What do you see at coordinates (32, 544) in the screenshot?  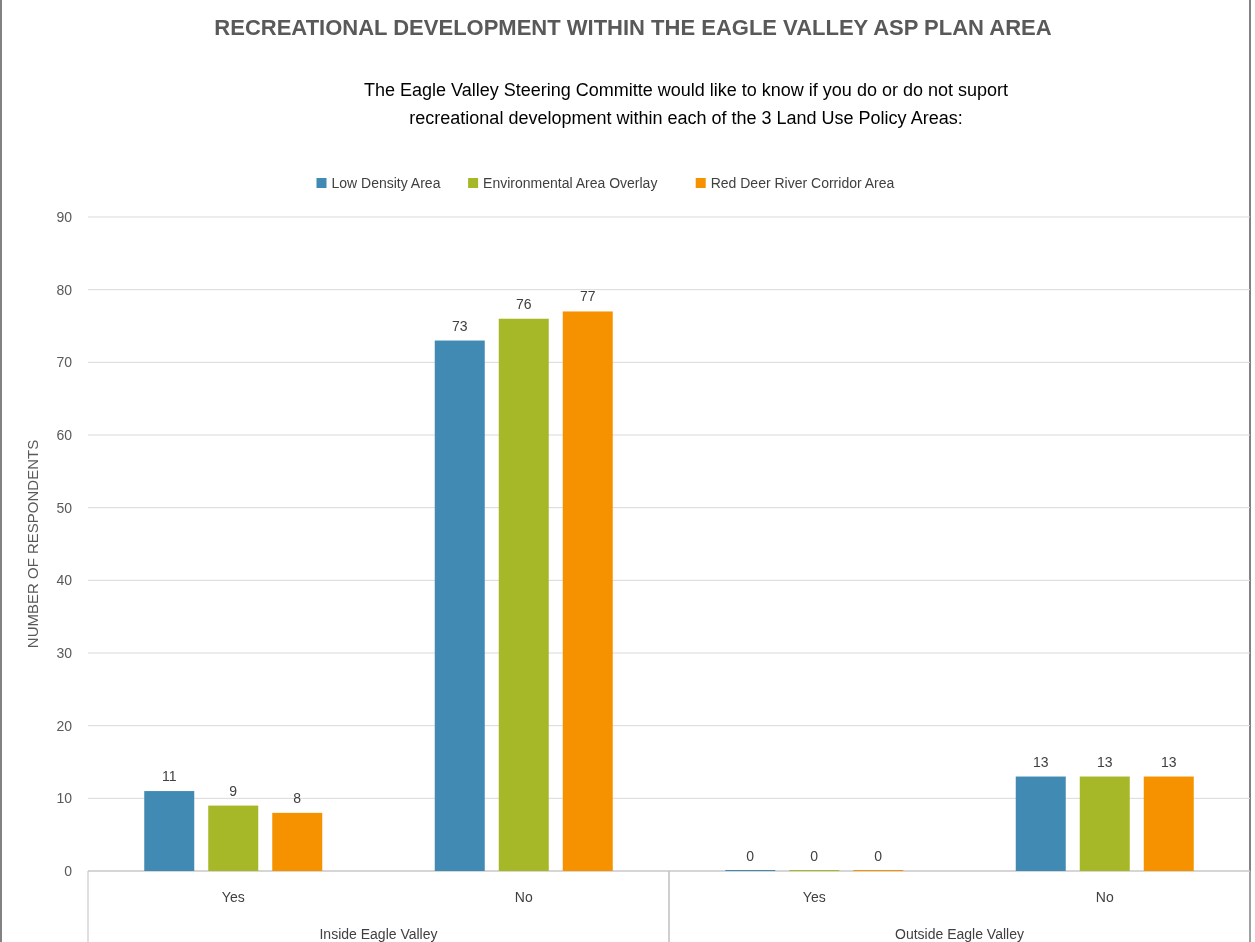 I see `y-axis-title: NUMBER OF RESPONDENTS` at bounding box center [32, 544].